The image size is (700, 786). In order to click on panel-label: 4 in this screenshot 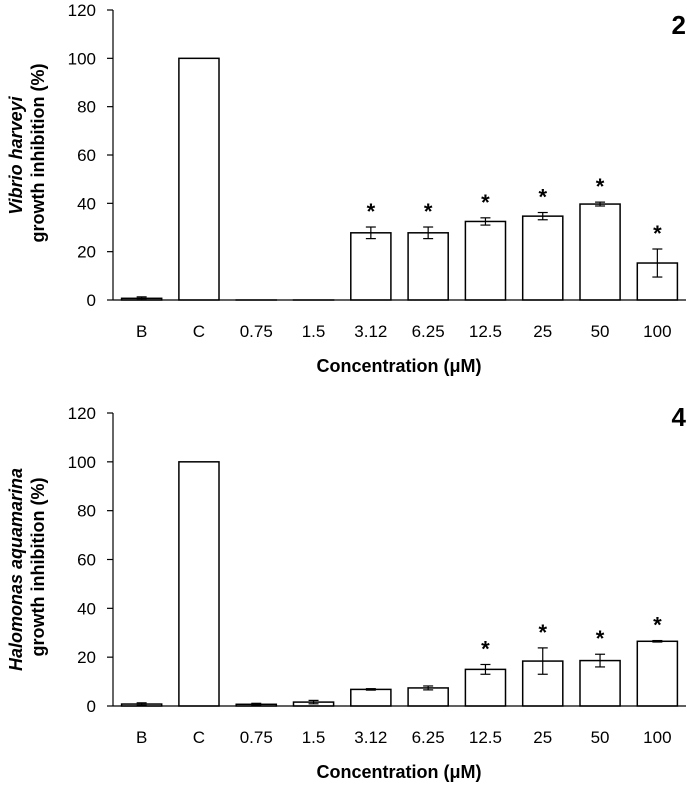, I will do `click(679, 417)`.